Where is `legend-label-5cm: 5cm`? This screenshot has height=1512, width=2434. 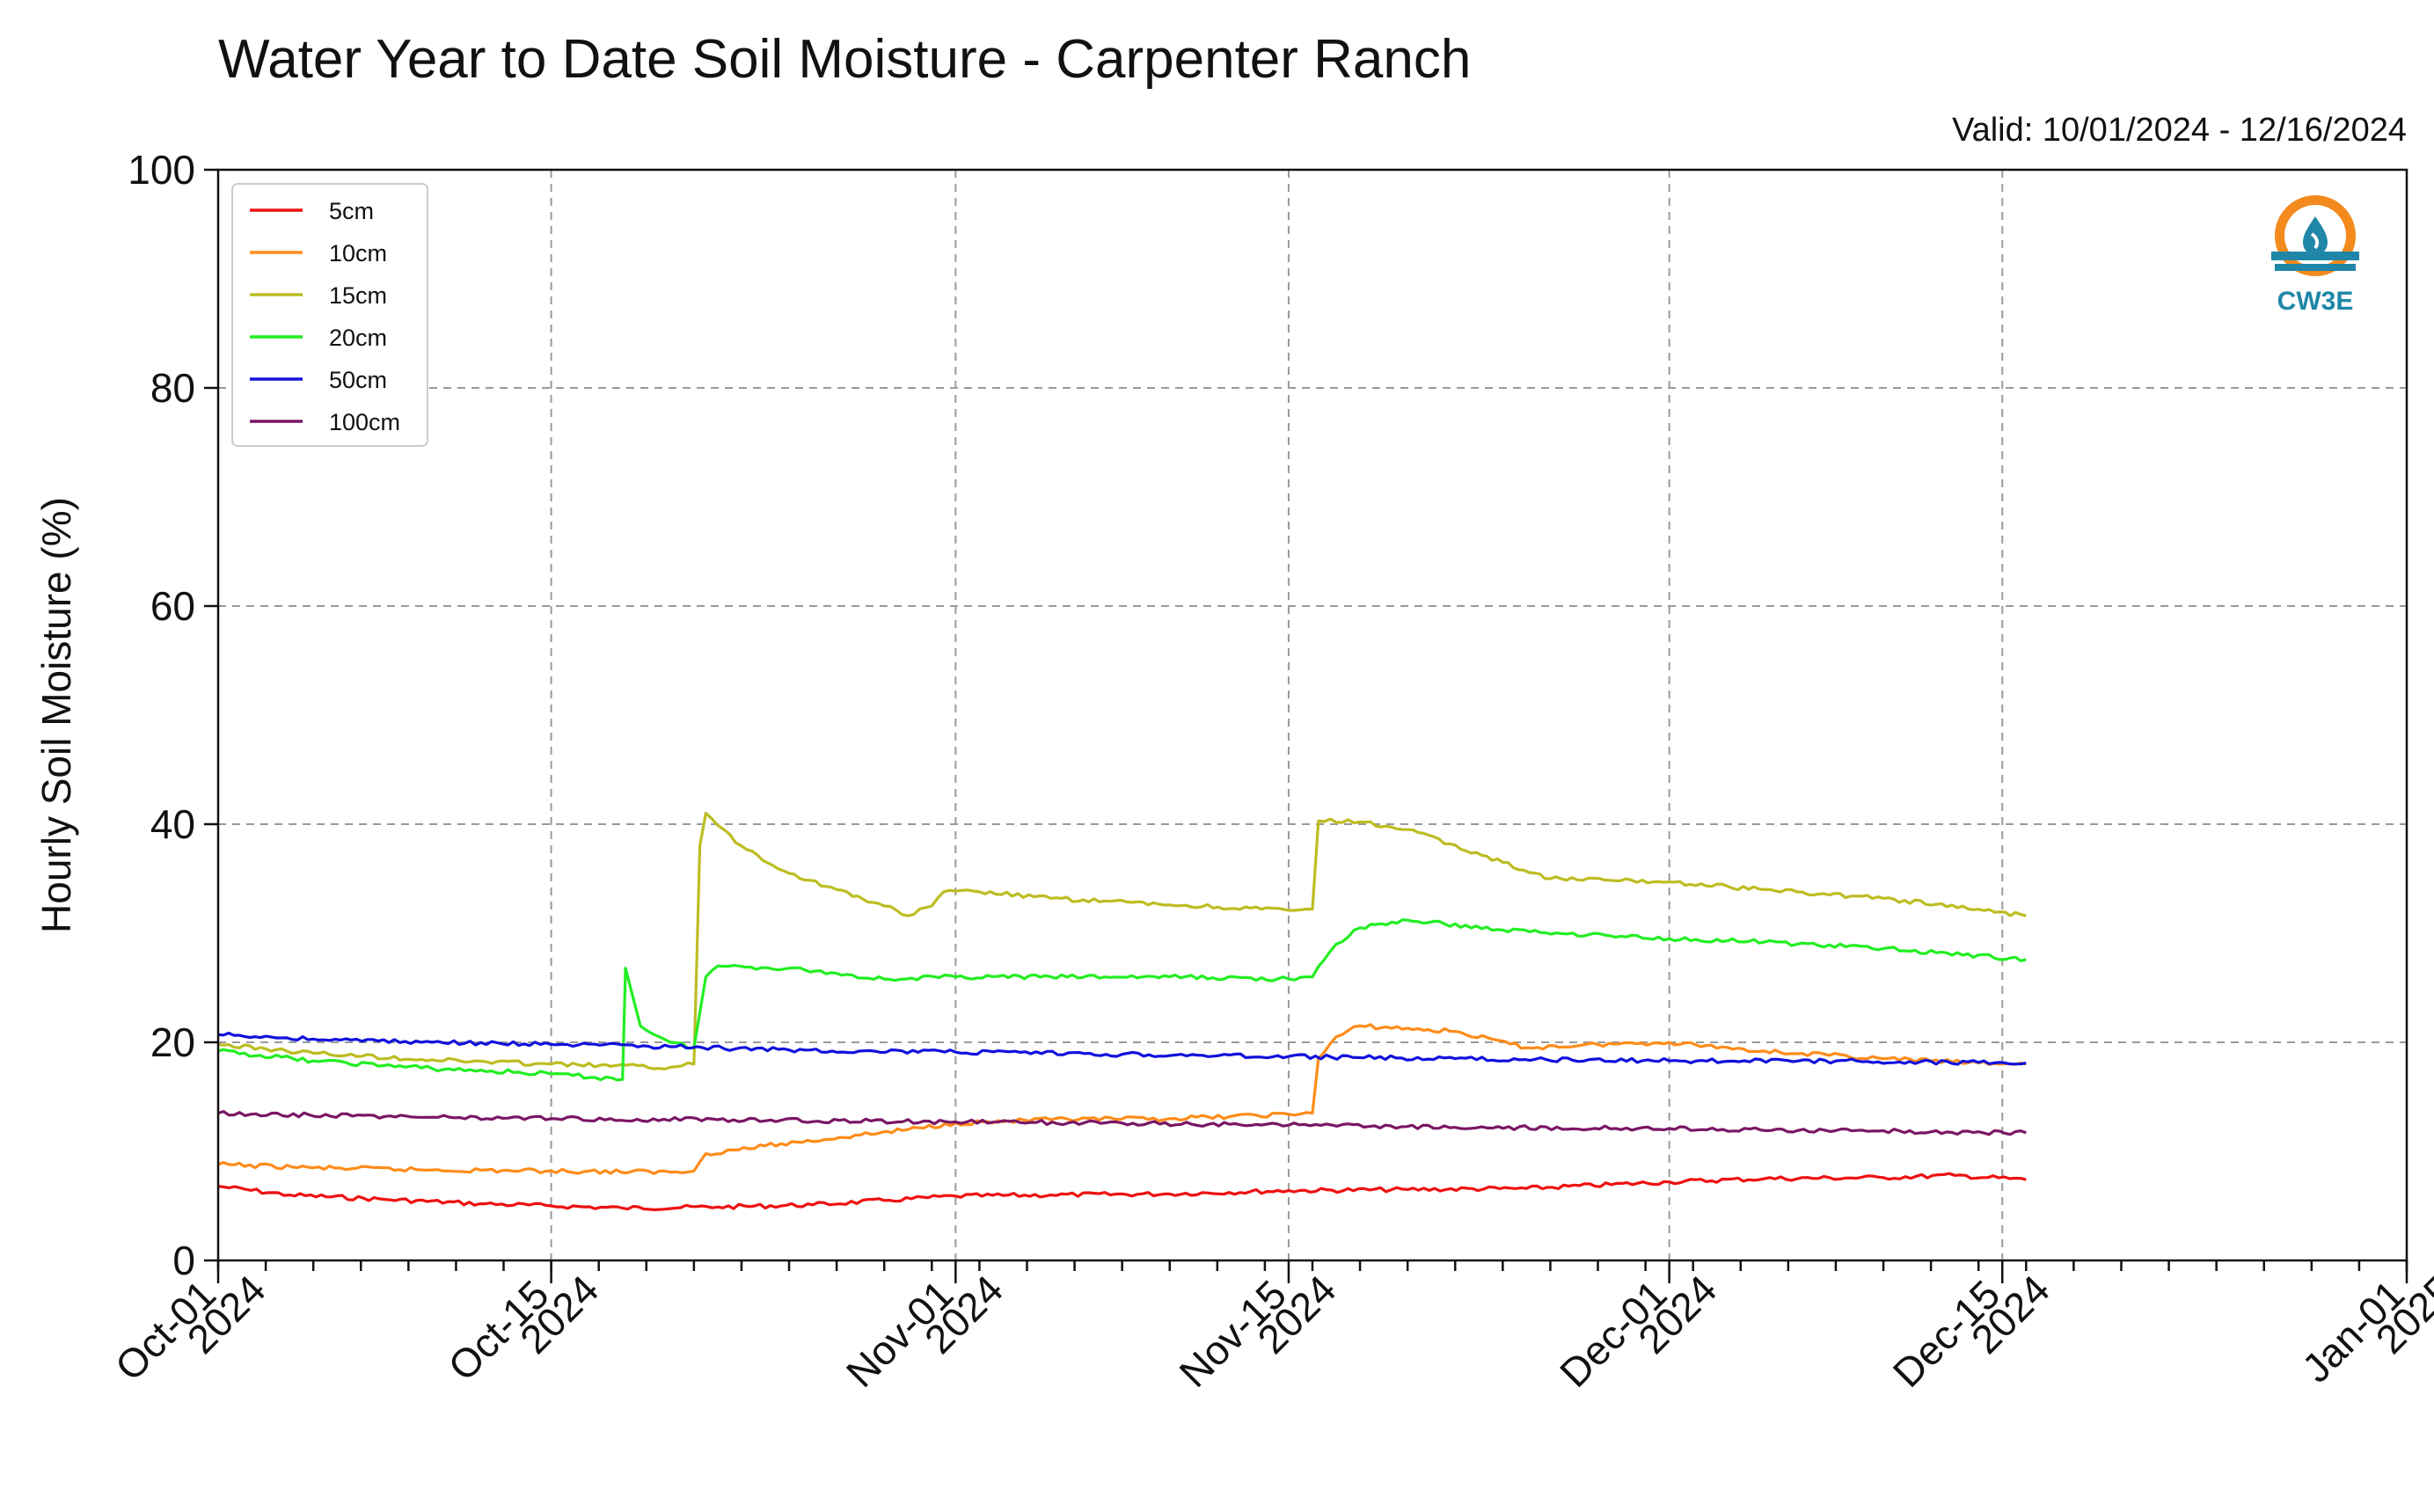 legend-label-5cm: 5cm is located at coordinates (351, 211).